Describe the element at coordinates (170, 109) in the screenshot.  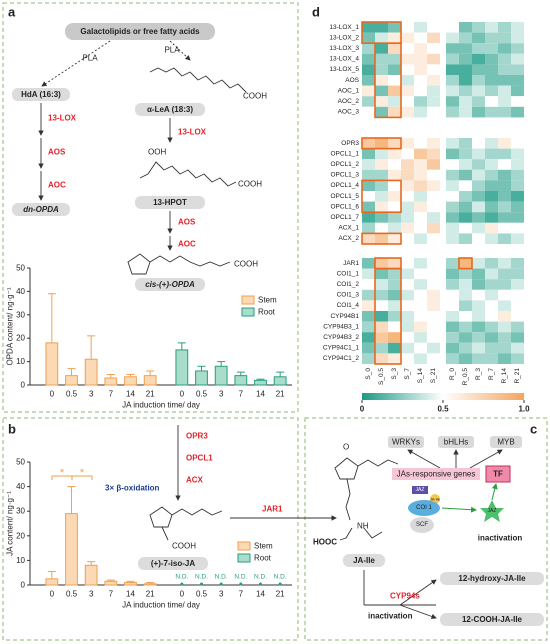
I see `node-label: α-LeA (18:3)` at that location.